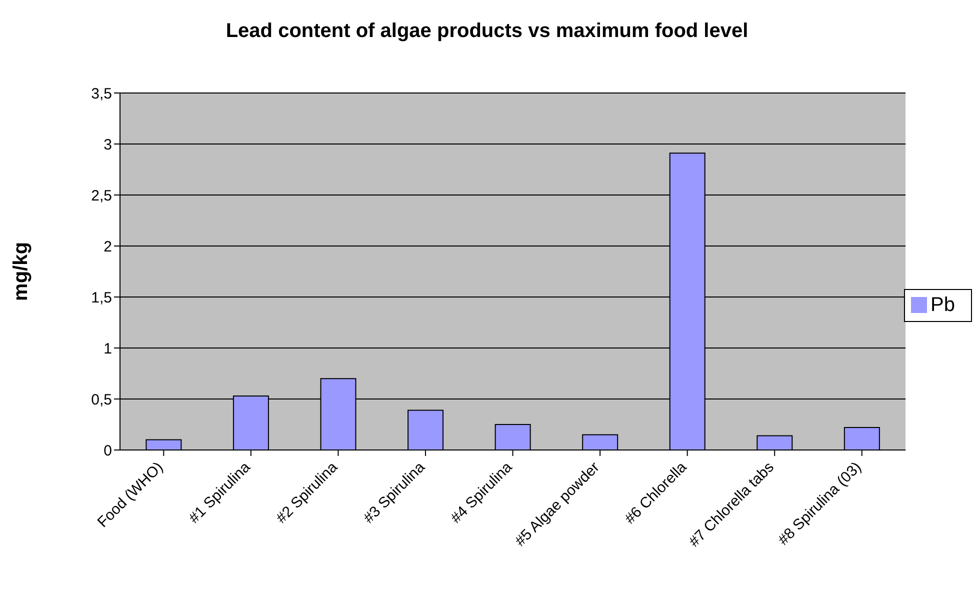 This screenshot has width=974, height=610. What do you see at coordinates (942, 305) in the screenshot?
I see `legend-label: Pb` at bounding box center [942, 305].